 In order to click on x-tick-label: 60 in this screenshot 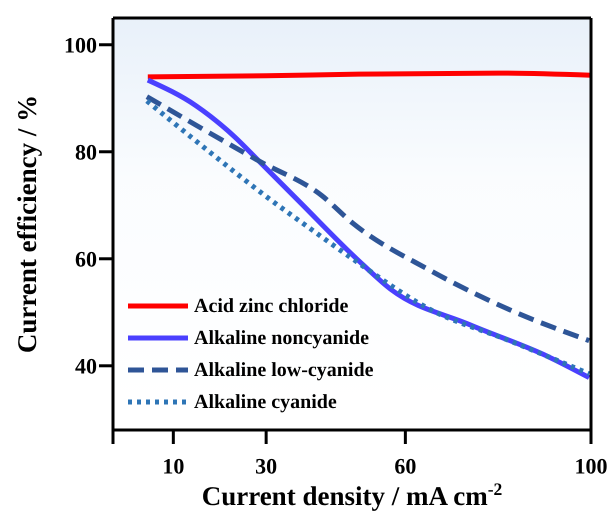, I will do `click(405, 466)`.